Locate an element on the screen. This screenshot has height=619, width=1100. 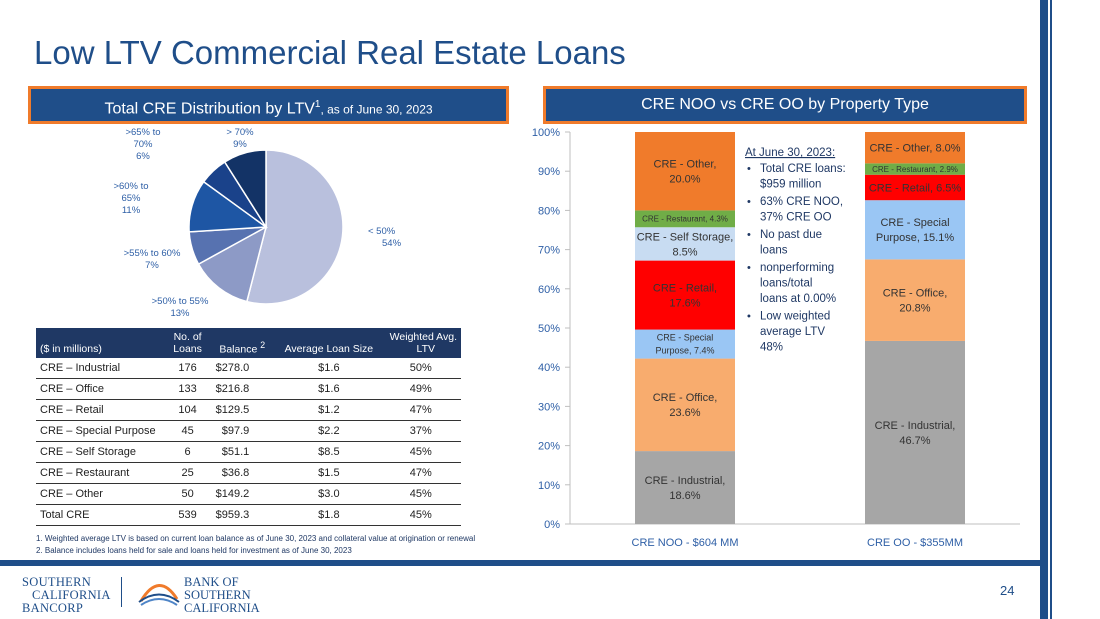
row-balance: $129.5 is located at coordinates (242, 410).